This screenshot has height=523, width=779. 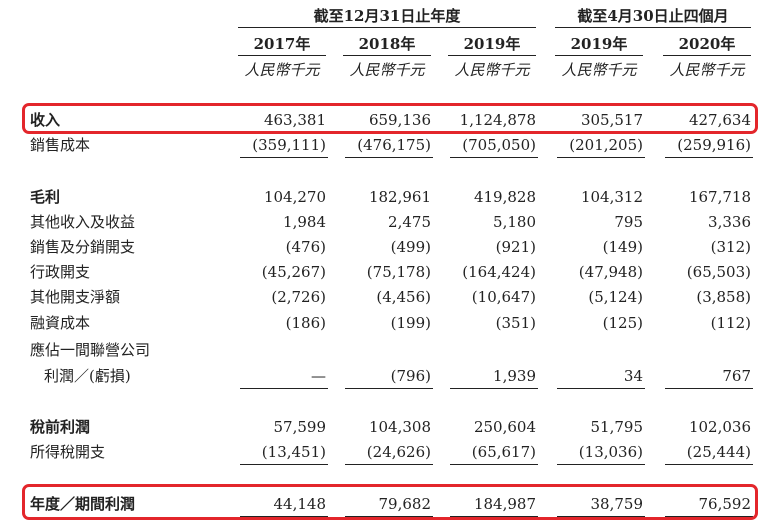 What do you see at coordinates (707, 44) in the screenshot?
I see `year-header-5: 2020年` at bounding box center [707, 44].